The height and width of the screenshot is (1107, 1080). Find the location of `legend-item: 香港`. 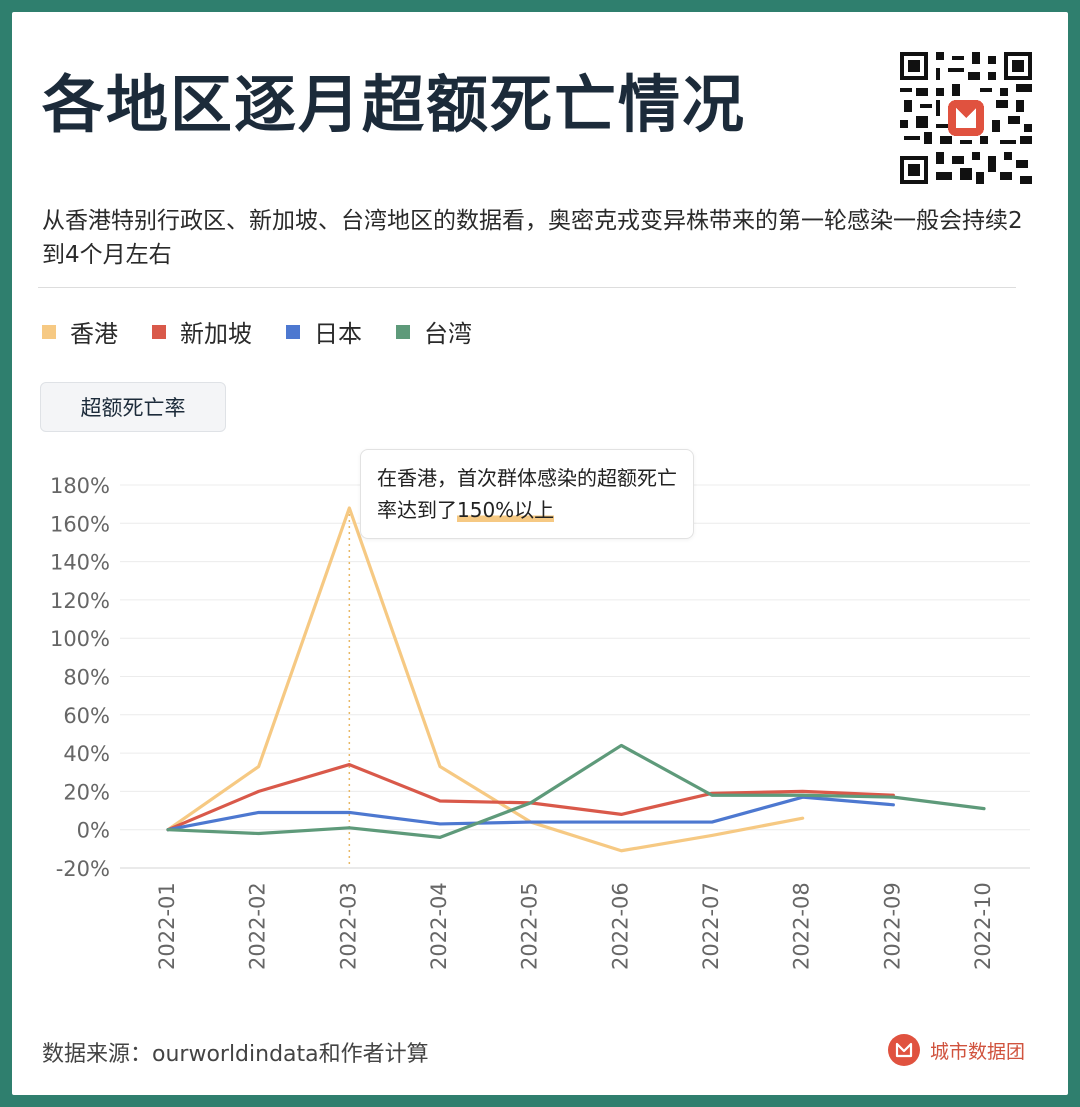

legend-item: 香港 is located at coordinates (80, 331).